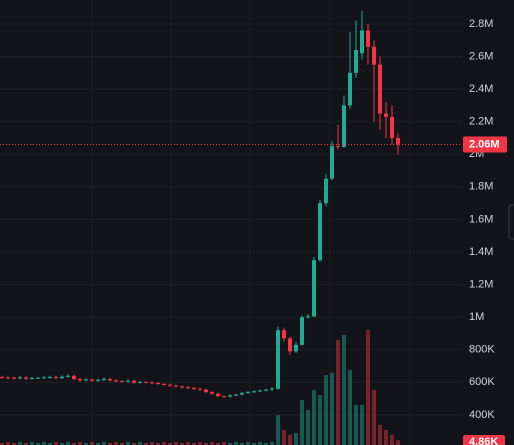 Image resolution: width=514 pixels, height=445 pixels. I want to click on y-tick-label: 1.2M, so click(481, 284).